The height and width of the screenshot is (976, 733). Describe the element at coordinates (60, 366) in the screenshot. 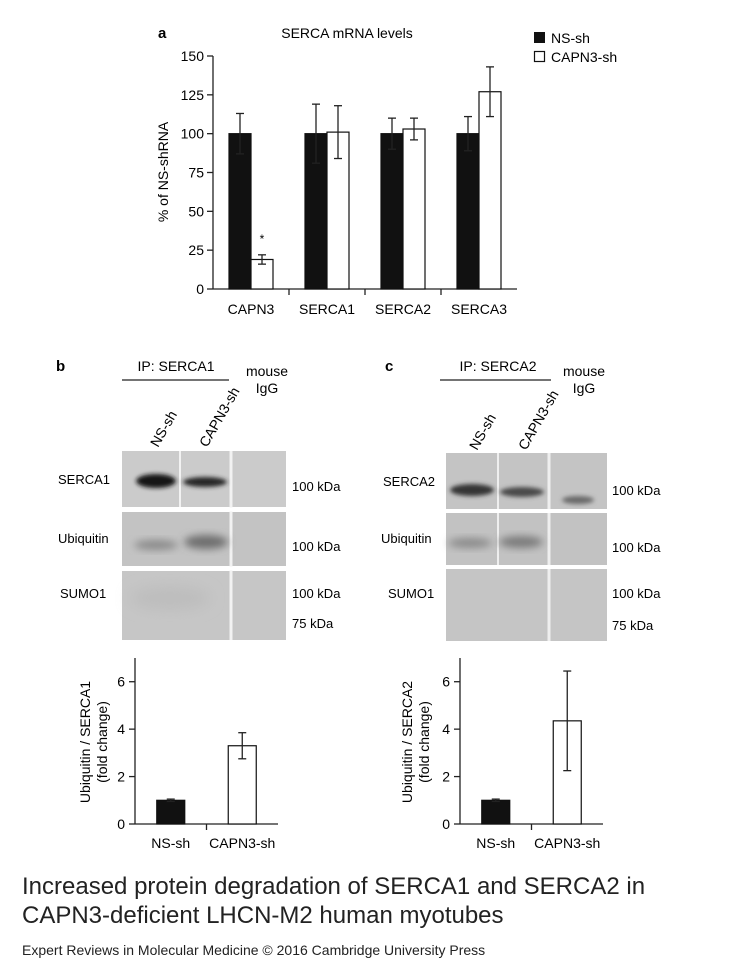

I see `panel-b-label: b` at that location.